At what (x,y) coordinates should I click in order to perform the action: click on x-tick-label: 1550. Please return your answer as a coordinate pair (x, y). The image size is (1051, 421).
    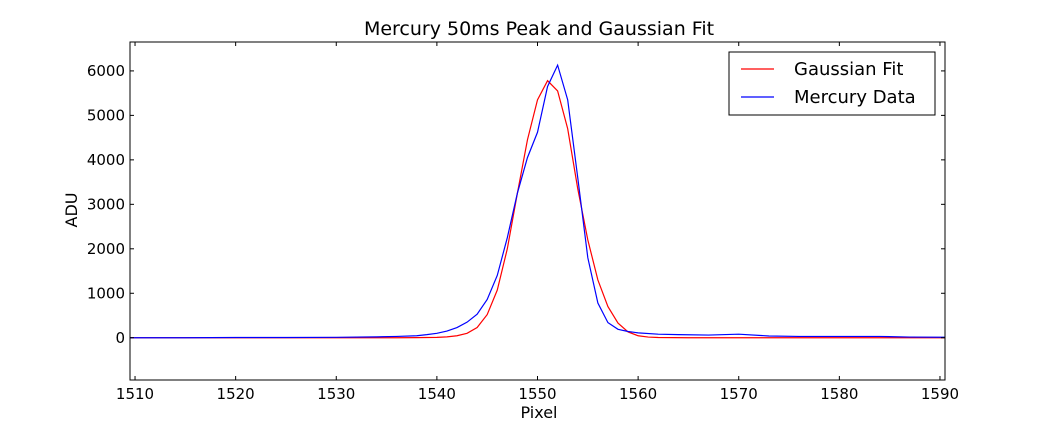
    Looking at the image, I should click on (537, 394).